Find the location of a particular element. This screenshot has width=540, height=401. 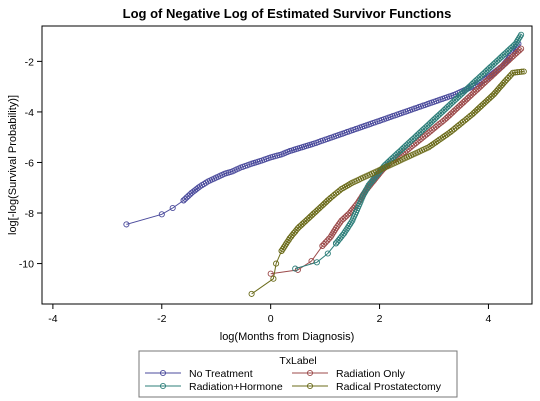

legend-entry: Radiation+Hormone is located at coordinates (214, 387).